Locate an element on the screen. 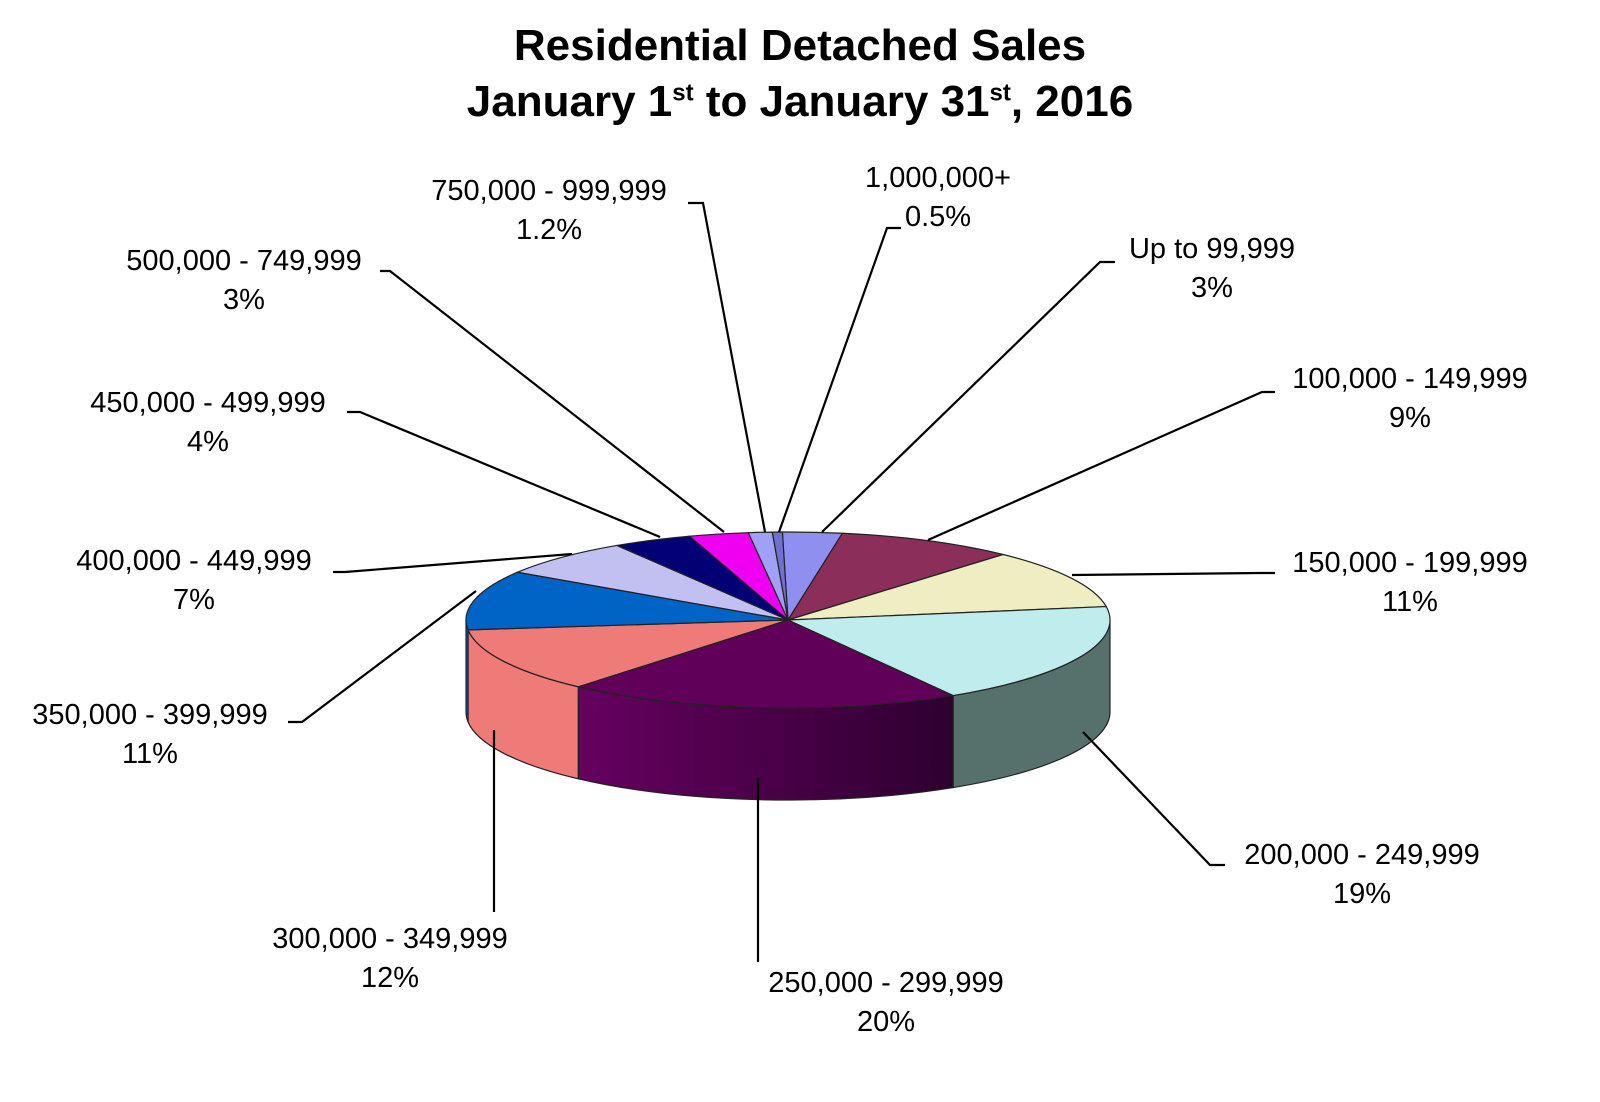 The image size is (1600, 1102). pct-350-000-399-999: 11% is located at coordinates (150, 754).